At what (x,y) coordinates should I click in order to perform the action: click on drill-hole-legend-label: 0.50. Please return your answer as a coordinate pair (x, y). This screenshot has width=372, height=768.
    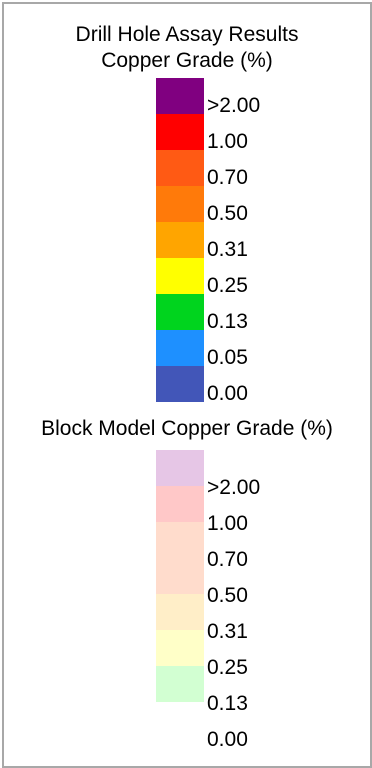
    Looking at the image, I should click on (227, 213).